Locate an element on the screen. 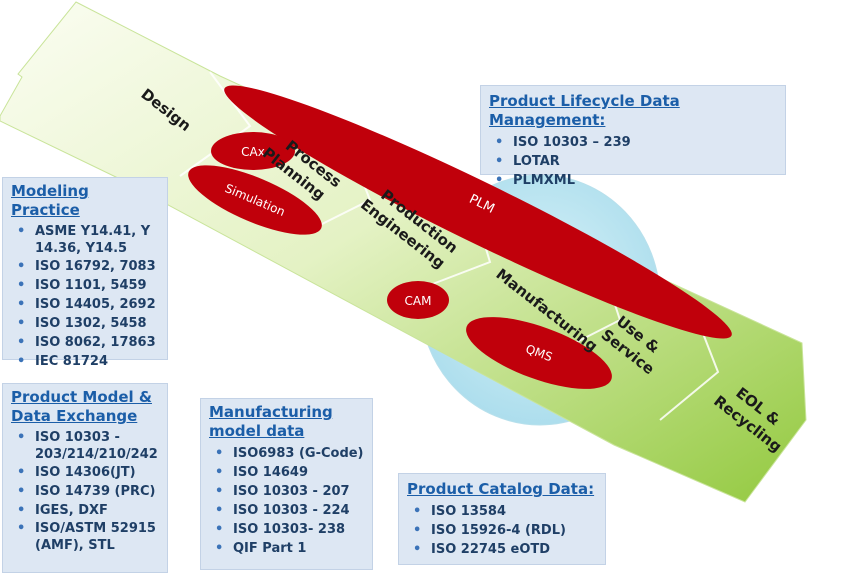 This screenshot has width=853, height=576. list-item: ISO 8062, 17863 is located at coordinates (85, 342).